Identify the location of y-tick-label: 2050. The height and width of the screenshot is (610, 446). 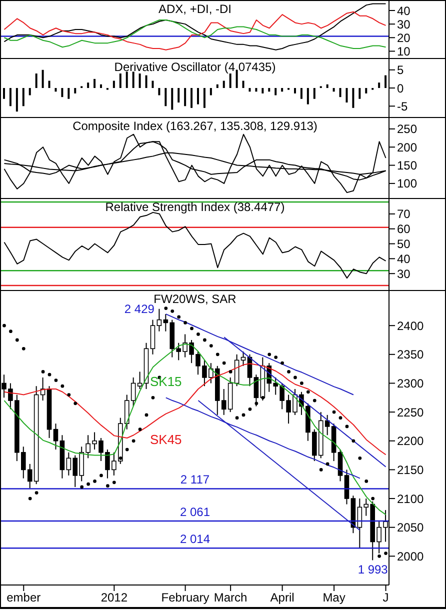
(410, 527).